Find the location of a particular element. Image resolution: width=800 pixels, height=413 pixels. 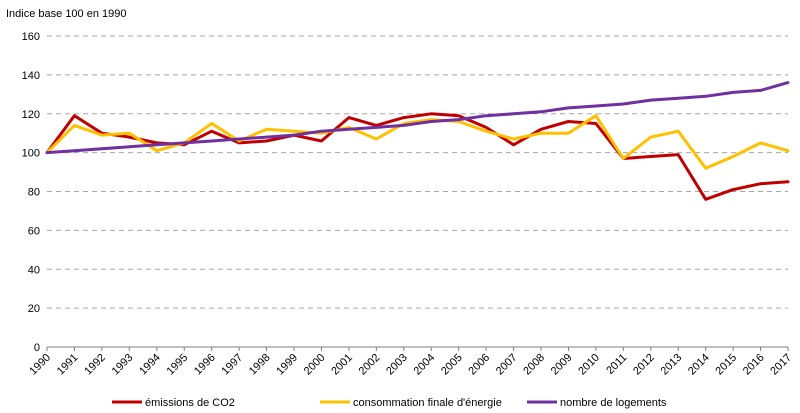

x-tick-label: 1998 is located at coordinates (260, 365).